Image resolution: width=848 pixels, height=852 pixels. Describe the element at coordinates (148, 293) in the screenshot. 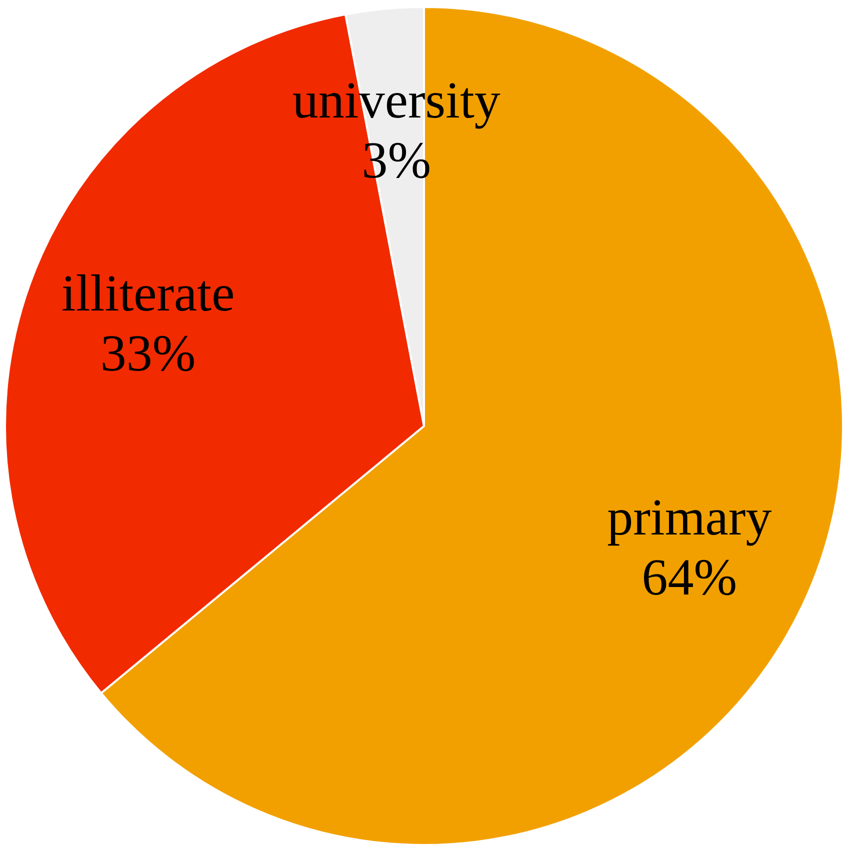

I see `slice-label: illiterate` at that location.